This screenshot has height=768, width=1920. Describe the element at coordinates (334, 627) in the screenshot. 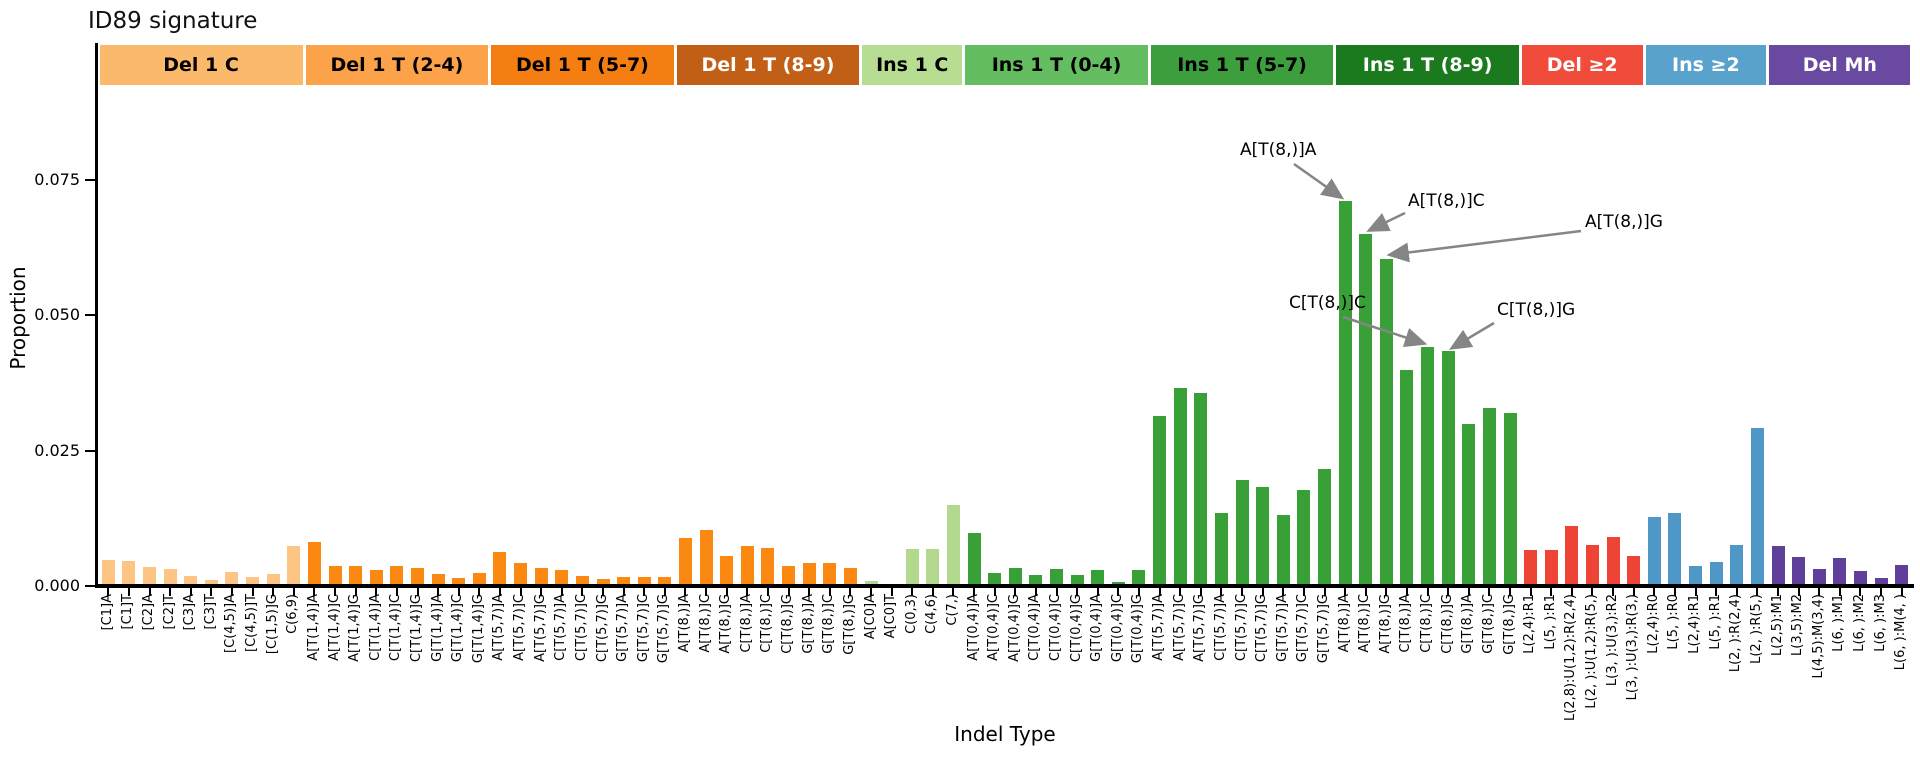

I see `x-tick-label: A[T(1,4)]C` at that location.